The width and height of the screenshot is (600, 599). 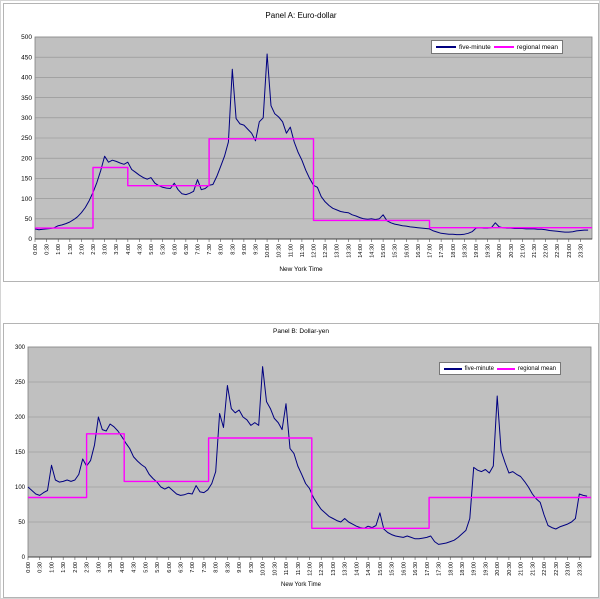 I want to click on svg-text: 21:00, so click(x=522, y=569).